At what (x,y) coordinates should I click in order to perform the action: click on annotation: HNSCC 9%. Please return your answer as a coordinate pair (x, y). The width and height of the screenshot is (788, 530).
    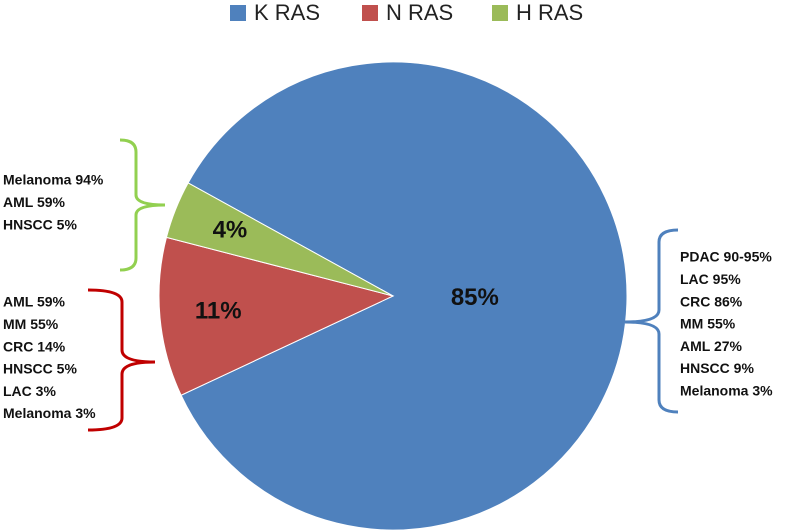
    Looking at the image, I should click on (717, 368).